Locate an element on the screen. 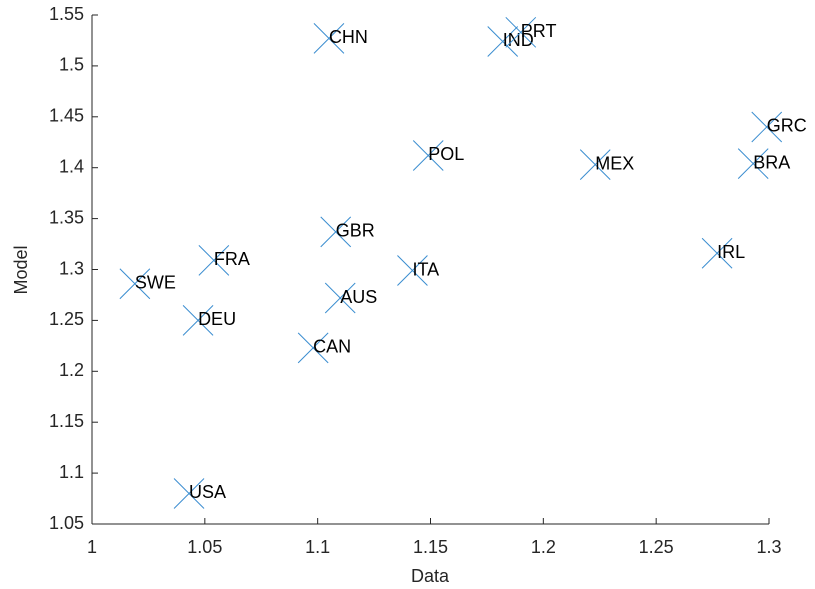 The width and height of the screenshot is (815, 589). y-tick-label: 1.5 is located at coordinates (71, 65).